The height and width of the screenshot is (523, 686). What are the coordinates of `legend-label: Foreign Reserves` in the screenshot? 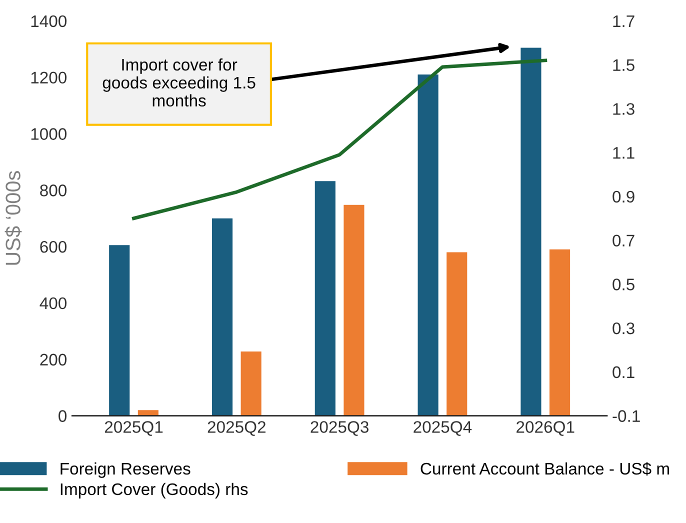 It's located at (125, 470).